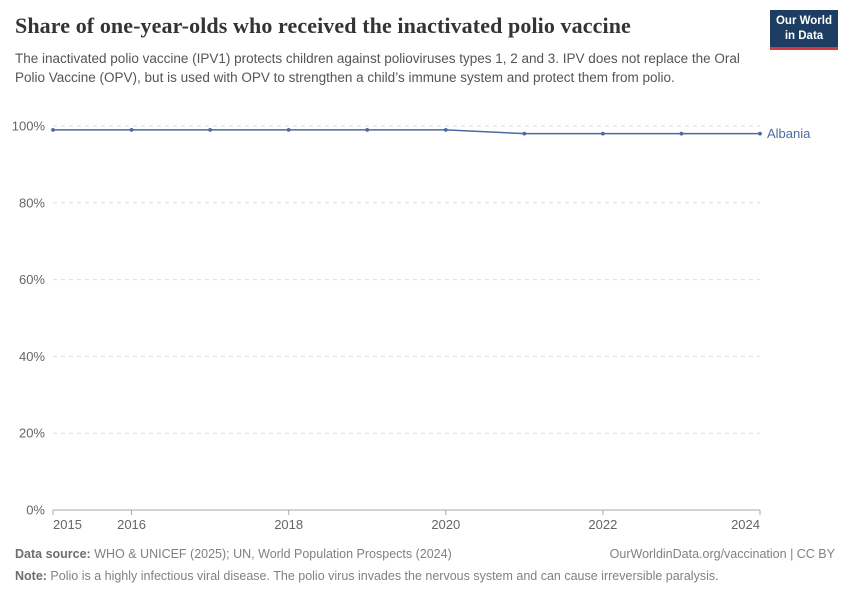 The width and height of the screenshot is (850, 600). Describe the element at coordinates (804, 35) in the screenshot. I see `owid-logo-line2: in Data` at that location.